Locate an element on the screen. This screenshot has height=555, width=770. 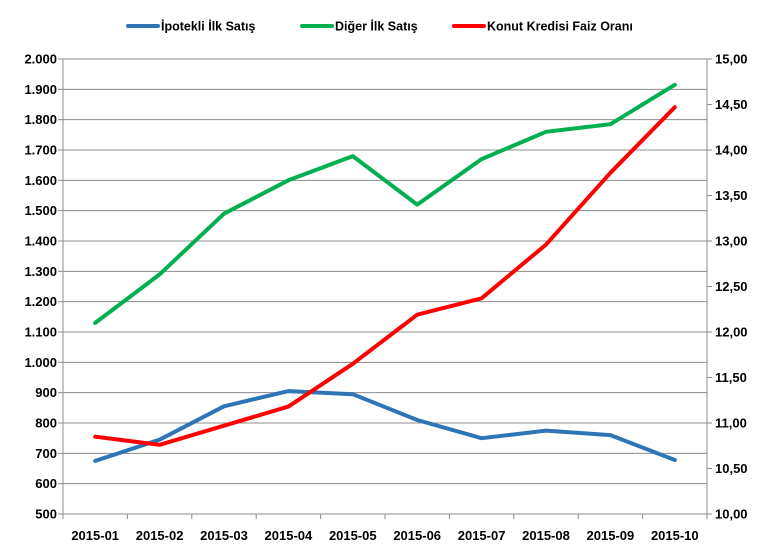
right-tick-label: 14,00 is located at coordinates (731, 150).